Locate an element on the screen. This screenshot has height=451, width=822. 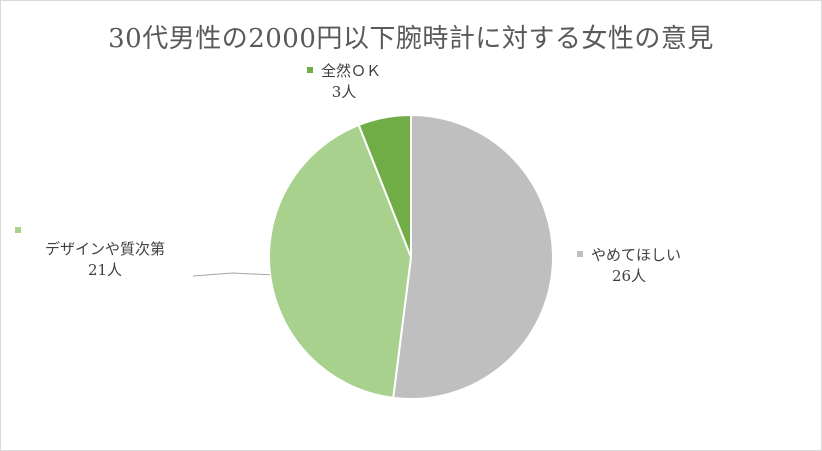
data-label-category: やめてほしい is located at coordinates (636, 255).